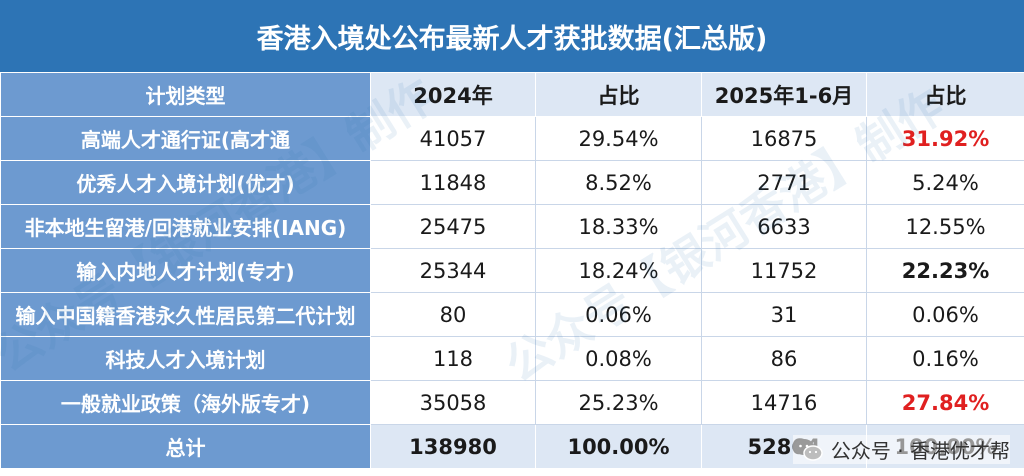 The image size is (1024, 476). I want to click on share-2025: 5.24%, so click(945, 182).